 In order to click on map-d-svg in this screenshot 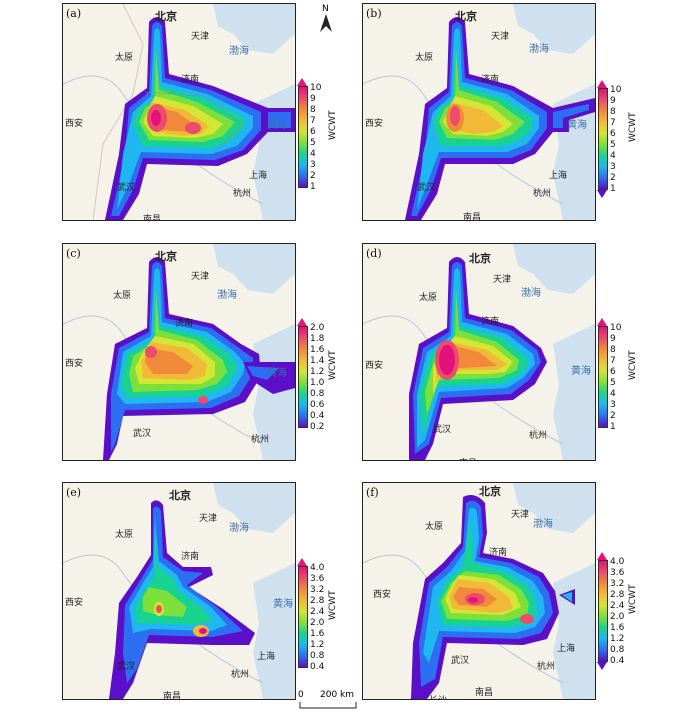, I will do `click(479, 352)`.